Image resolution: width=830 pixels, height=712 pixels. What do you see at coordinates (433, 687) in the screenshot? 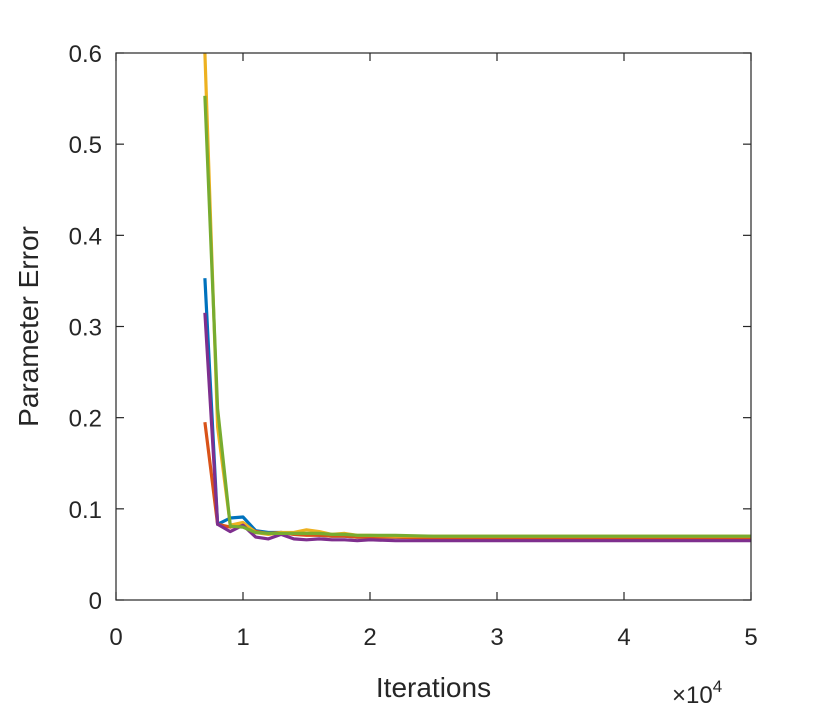
I see `x-axis-label: Iterations` at bounding box center [433, 687].